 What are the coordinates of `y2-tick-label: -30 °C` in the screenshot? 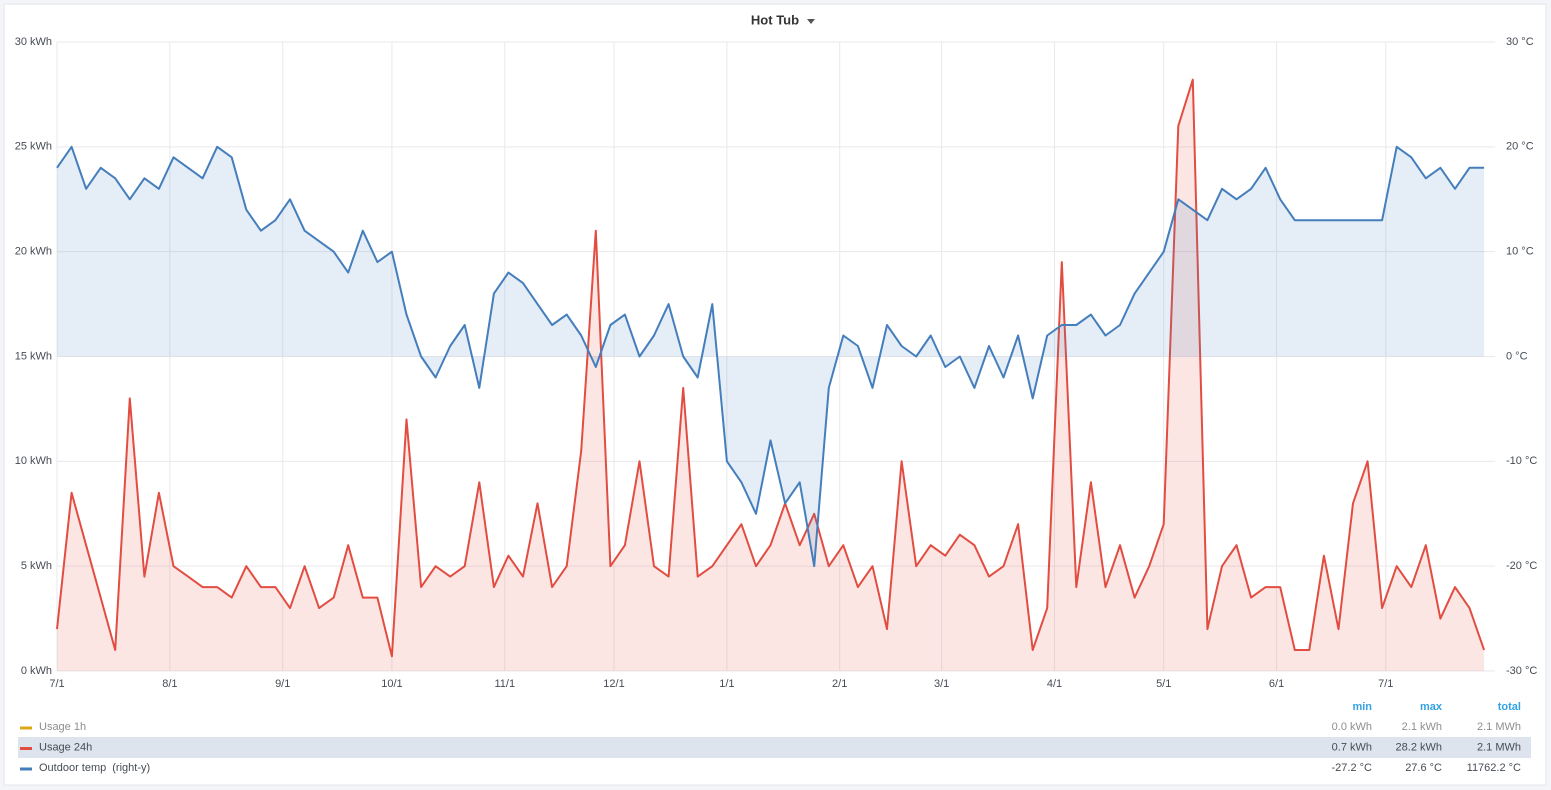 It's located at (1521, 671).